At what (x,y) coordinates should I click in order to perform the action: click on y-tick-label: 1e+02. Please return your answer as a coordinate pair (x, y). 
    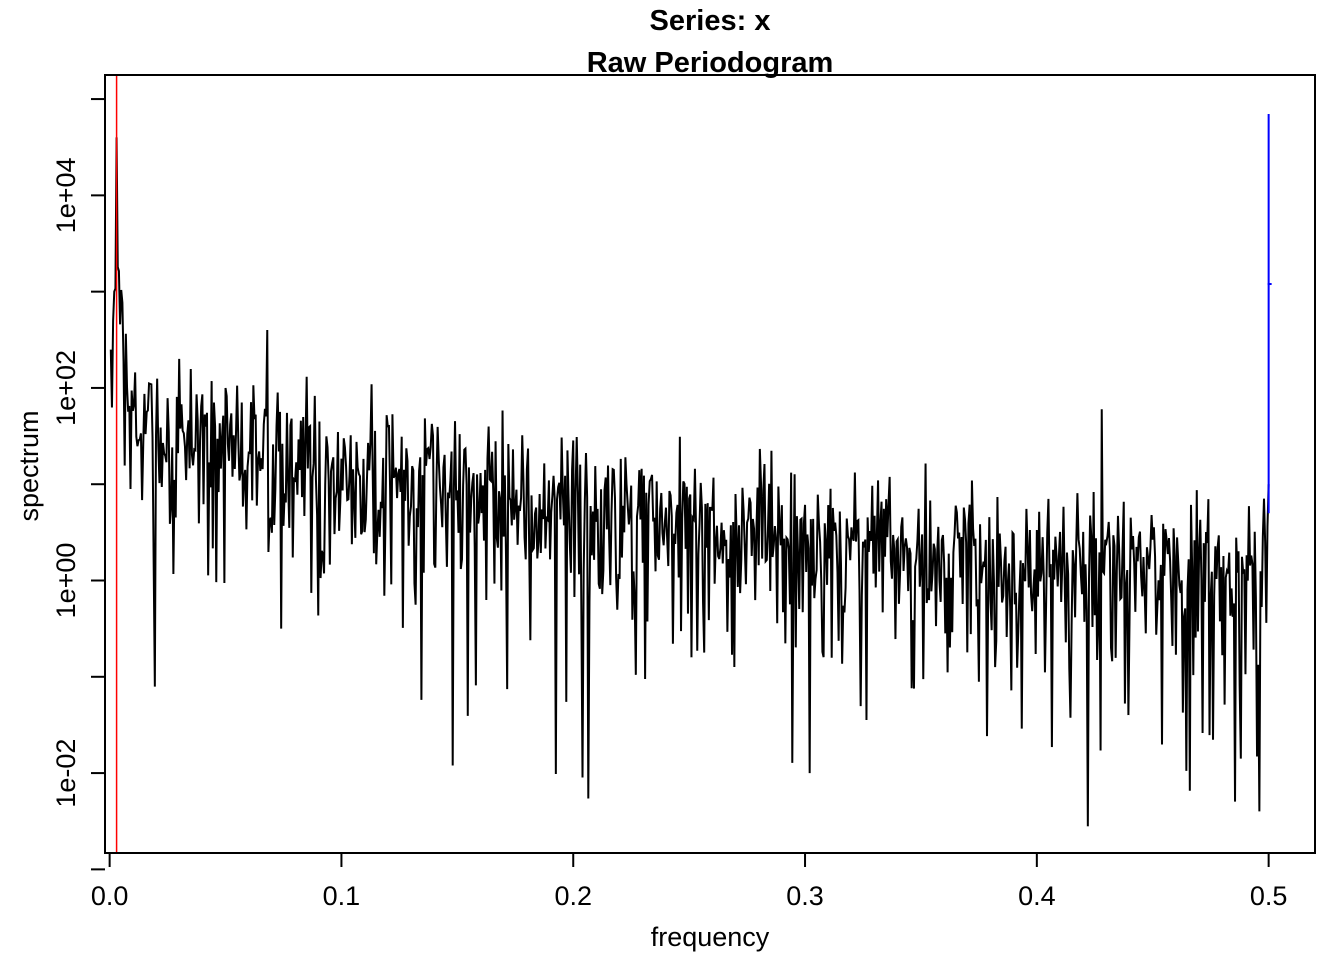
    Looking at the image, I should click on (66, 388).